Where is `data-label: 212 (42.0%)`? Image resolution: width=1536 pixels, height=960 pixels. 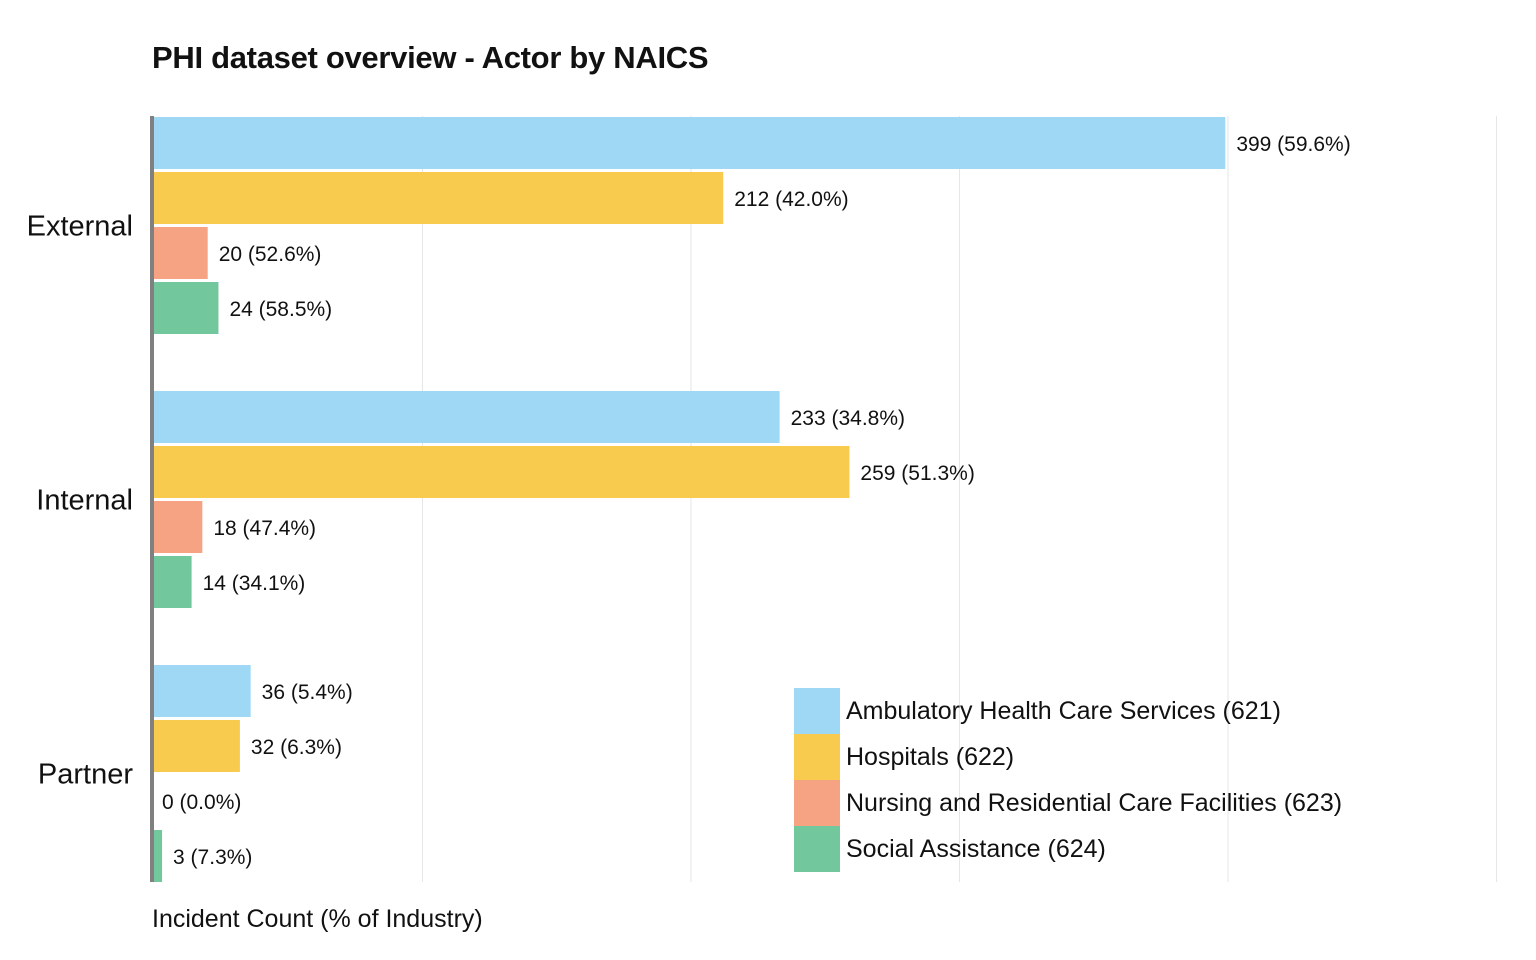
data-label: 212 (42.0%) is located at coordinates (791, 199).